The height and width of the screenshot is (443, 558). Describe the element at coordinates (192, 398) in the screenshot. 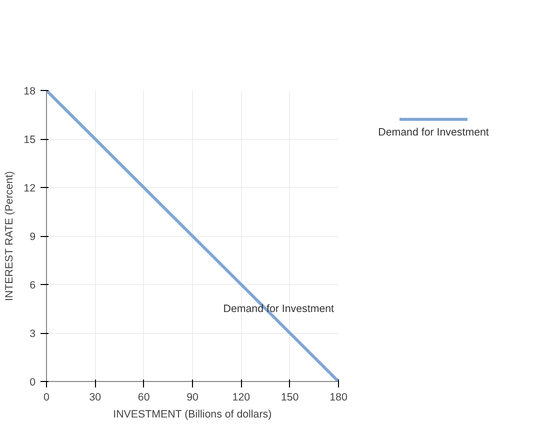

I see `x-tick-label: 90` at that location.